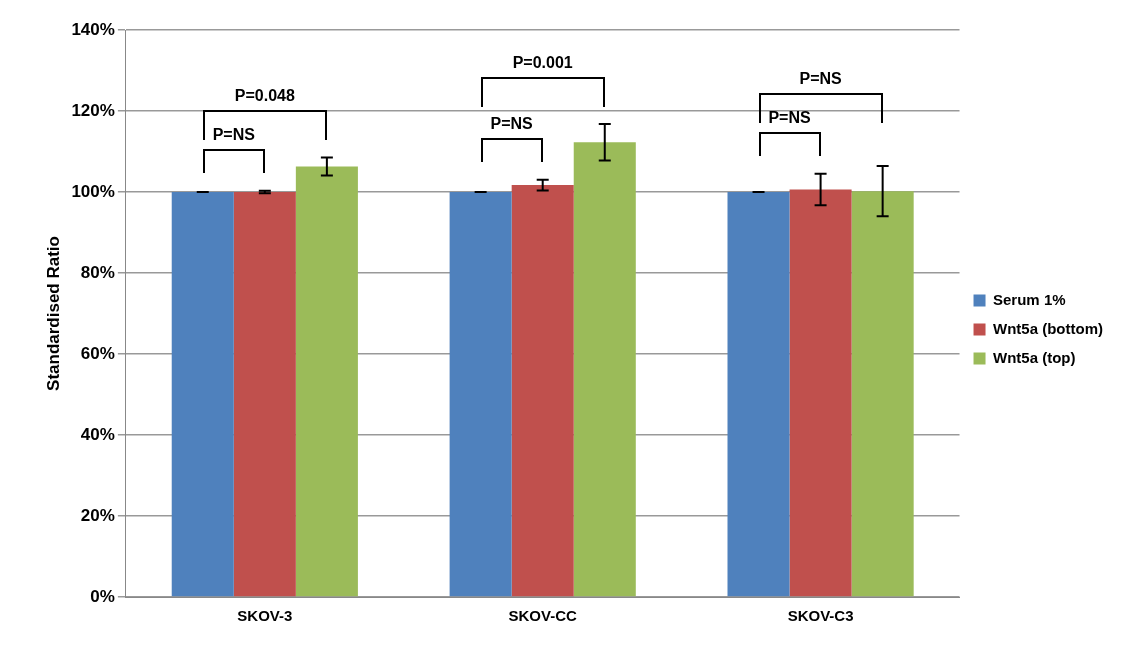  What do you see at coordinates (264, 96) in the screenshot?
I see `annotation: P=0.048` at bounding box center [264, 96].